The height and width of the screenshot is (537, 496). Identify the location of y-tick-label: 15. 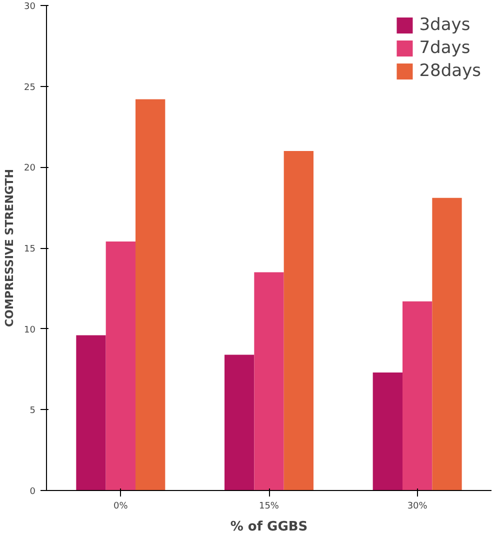
(30, 249).